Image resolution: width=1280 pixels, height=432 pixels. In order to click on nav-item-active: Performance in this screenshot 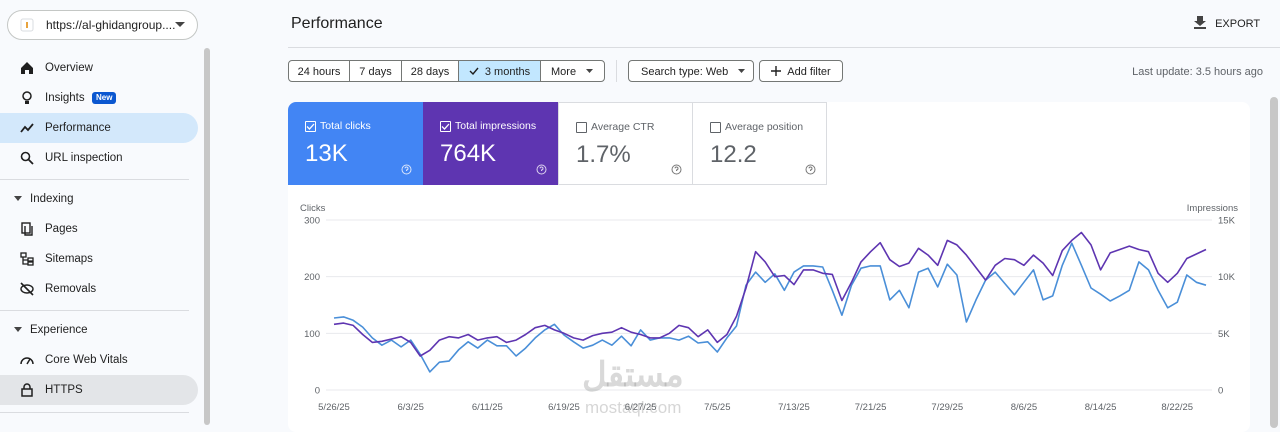, I will do `click(99, 128)`.